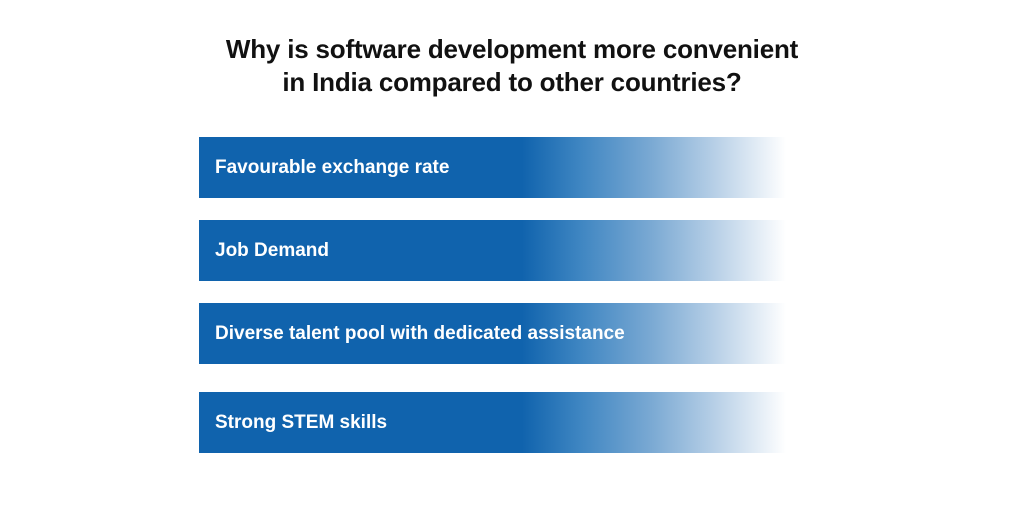 This screenshot has width=1024, height=512. What do you see at coordinates (272, 250) in the screenshot?
I see `reason-label: Job Demand` at bounding box center [272, 250].